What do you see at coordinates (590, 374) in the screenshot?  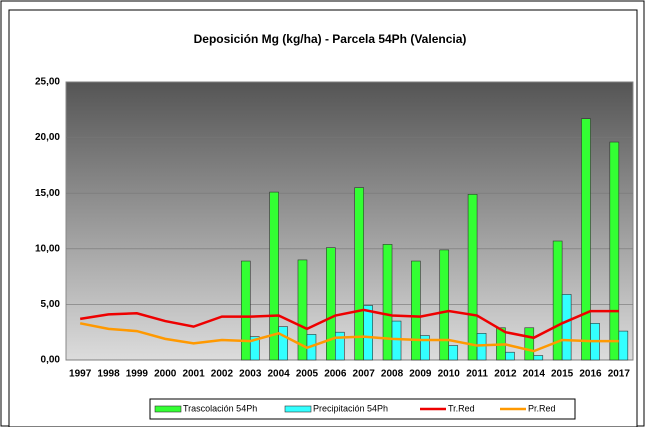 I see `x-tick-label: 2016` at bounding box center [590, 374].